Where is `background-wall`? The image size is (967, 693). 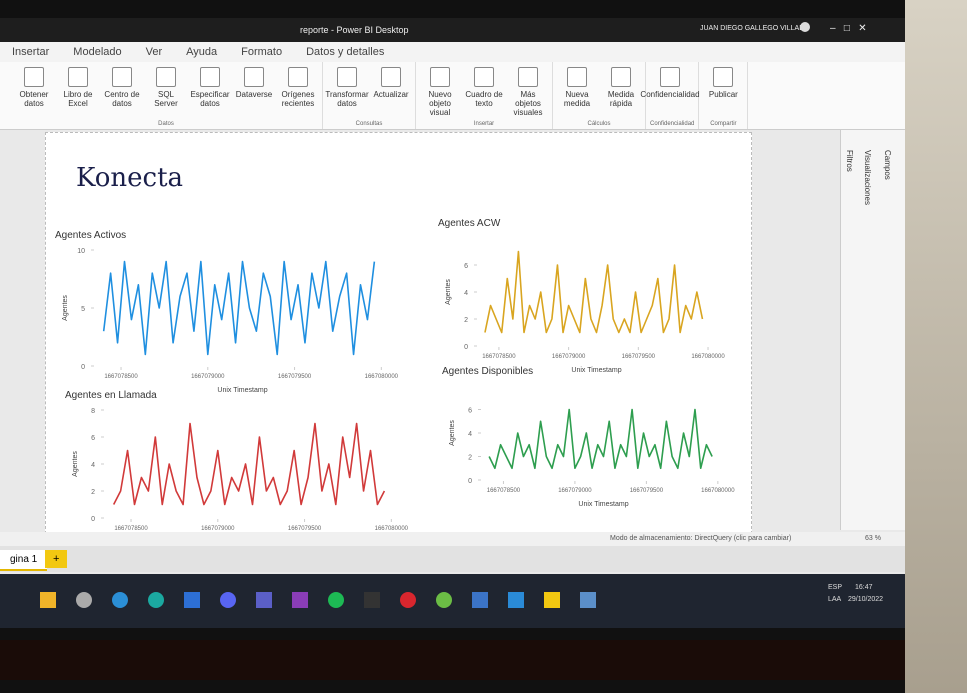 background-wall is located at coordinates (936, 346).